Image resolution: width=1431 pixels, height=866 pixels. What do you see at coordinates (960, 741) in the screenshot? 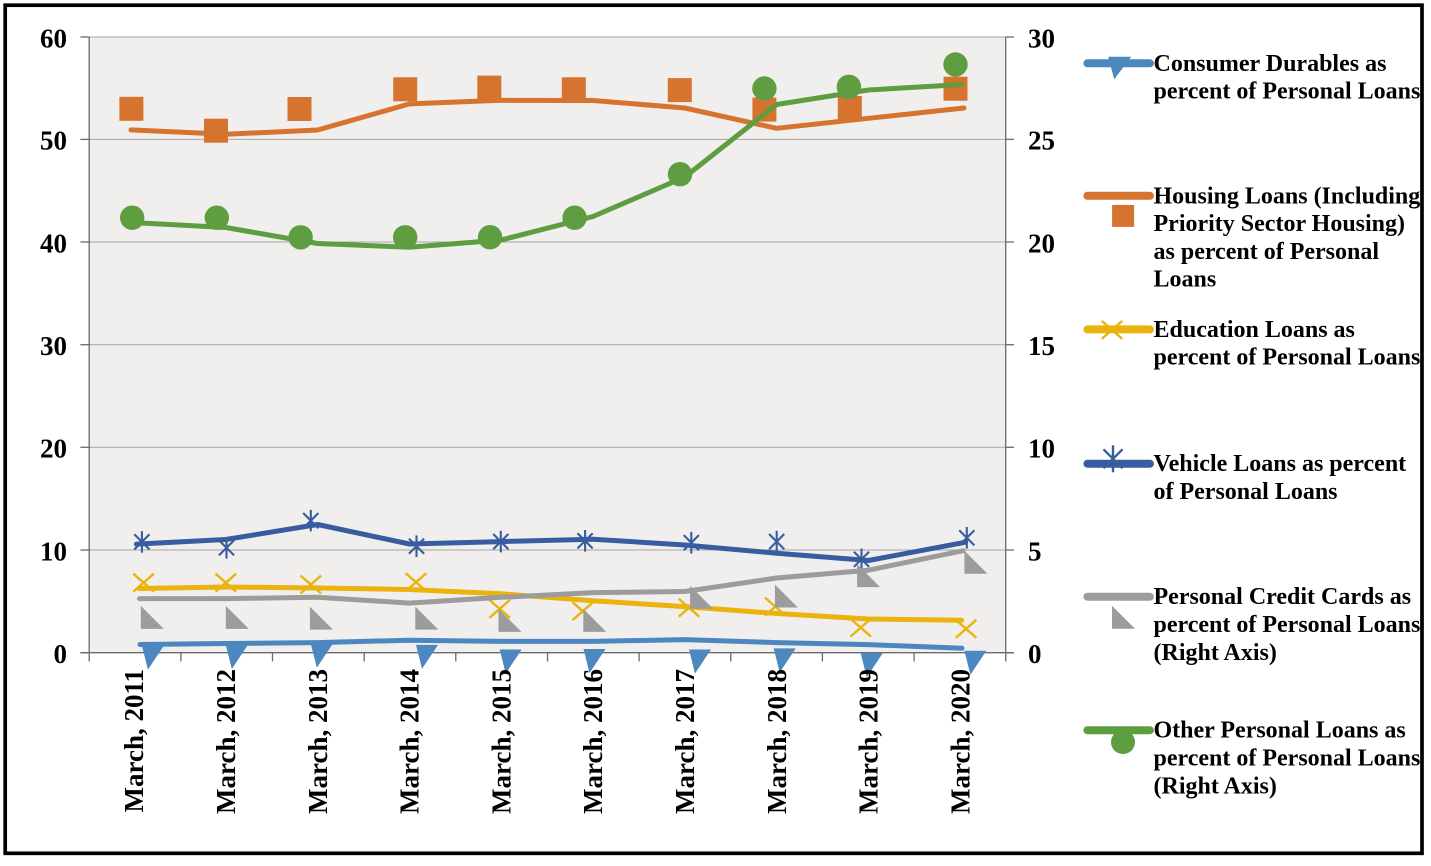
I see `svg-text: March, 2020` at bounding box center [960, 741].